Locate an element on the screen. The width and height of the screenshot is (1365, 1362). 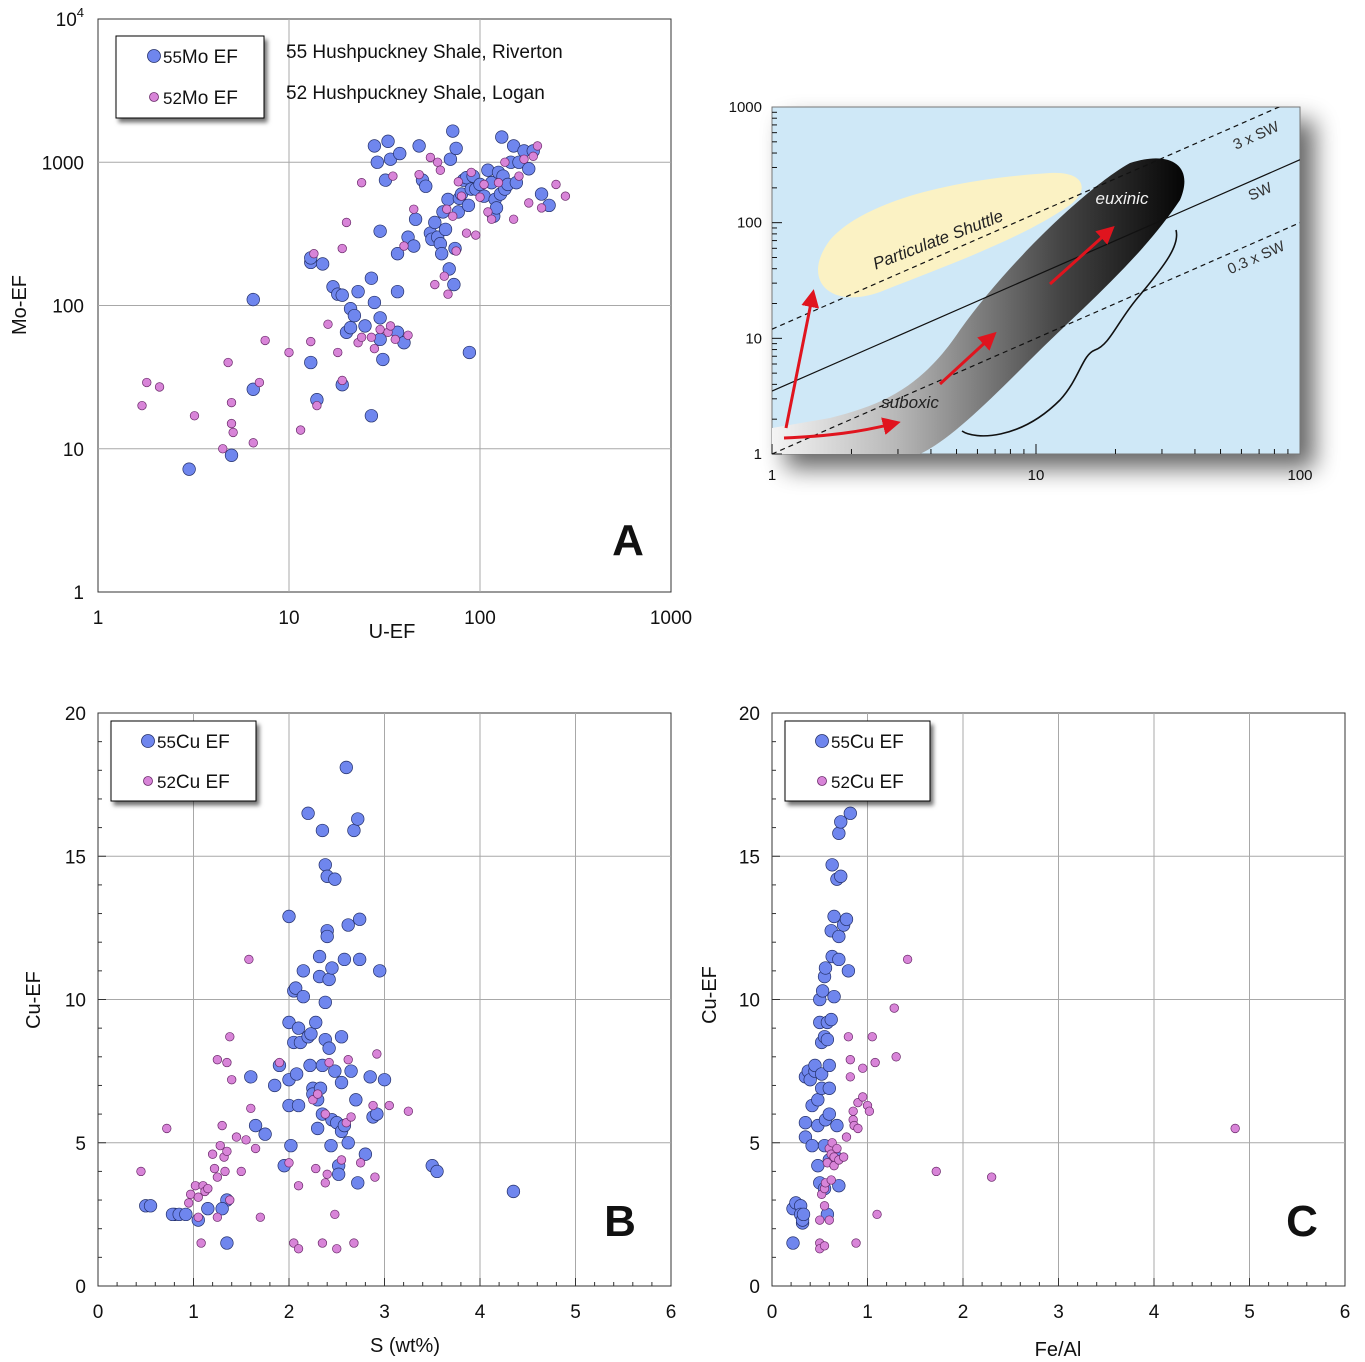
inset-brace is located at coordinates (1069, 333).